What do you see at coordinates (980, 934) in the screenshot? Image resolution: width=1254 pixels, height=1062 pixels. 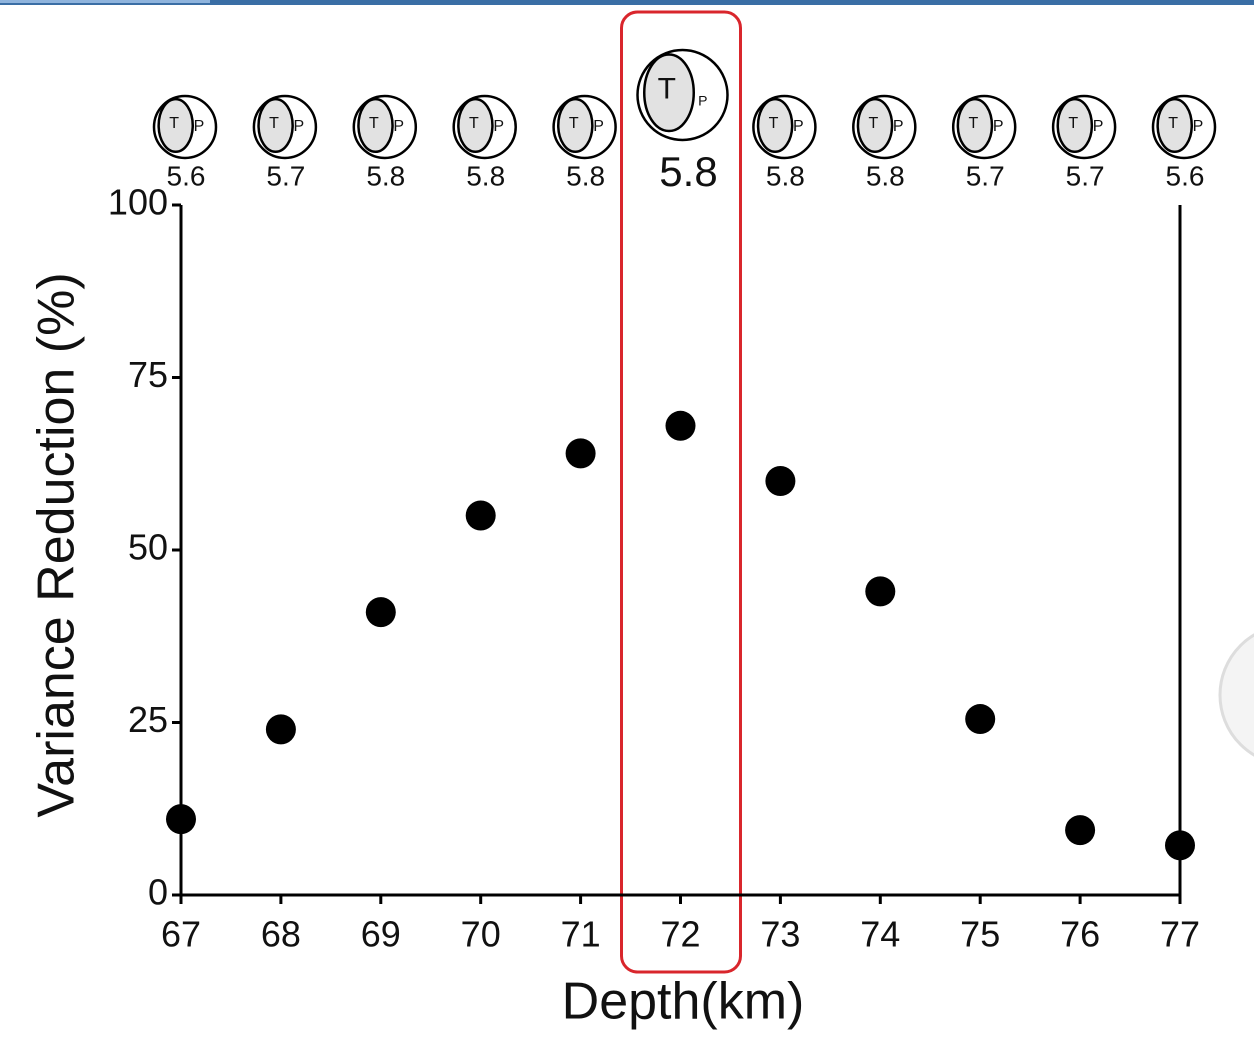 I see `x-tick-label: 75` at bounding box center [980, 934].